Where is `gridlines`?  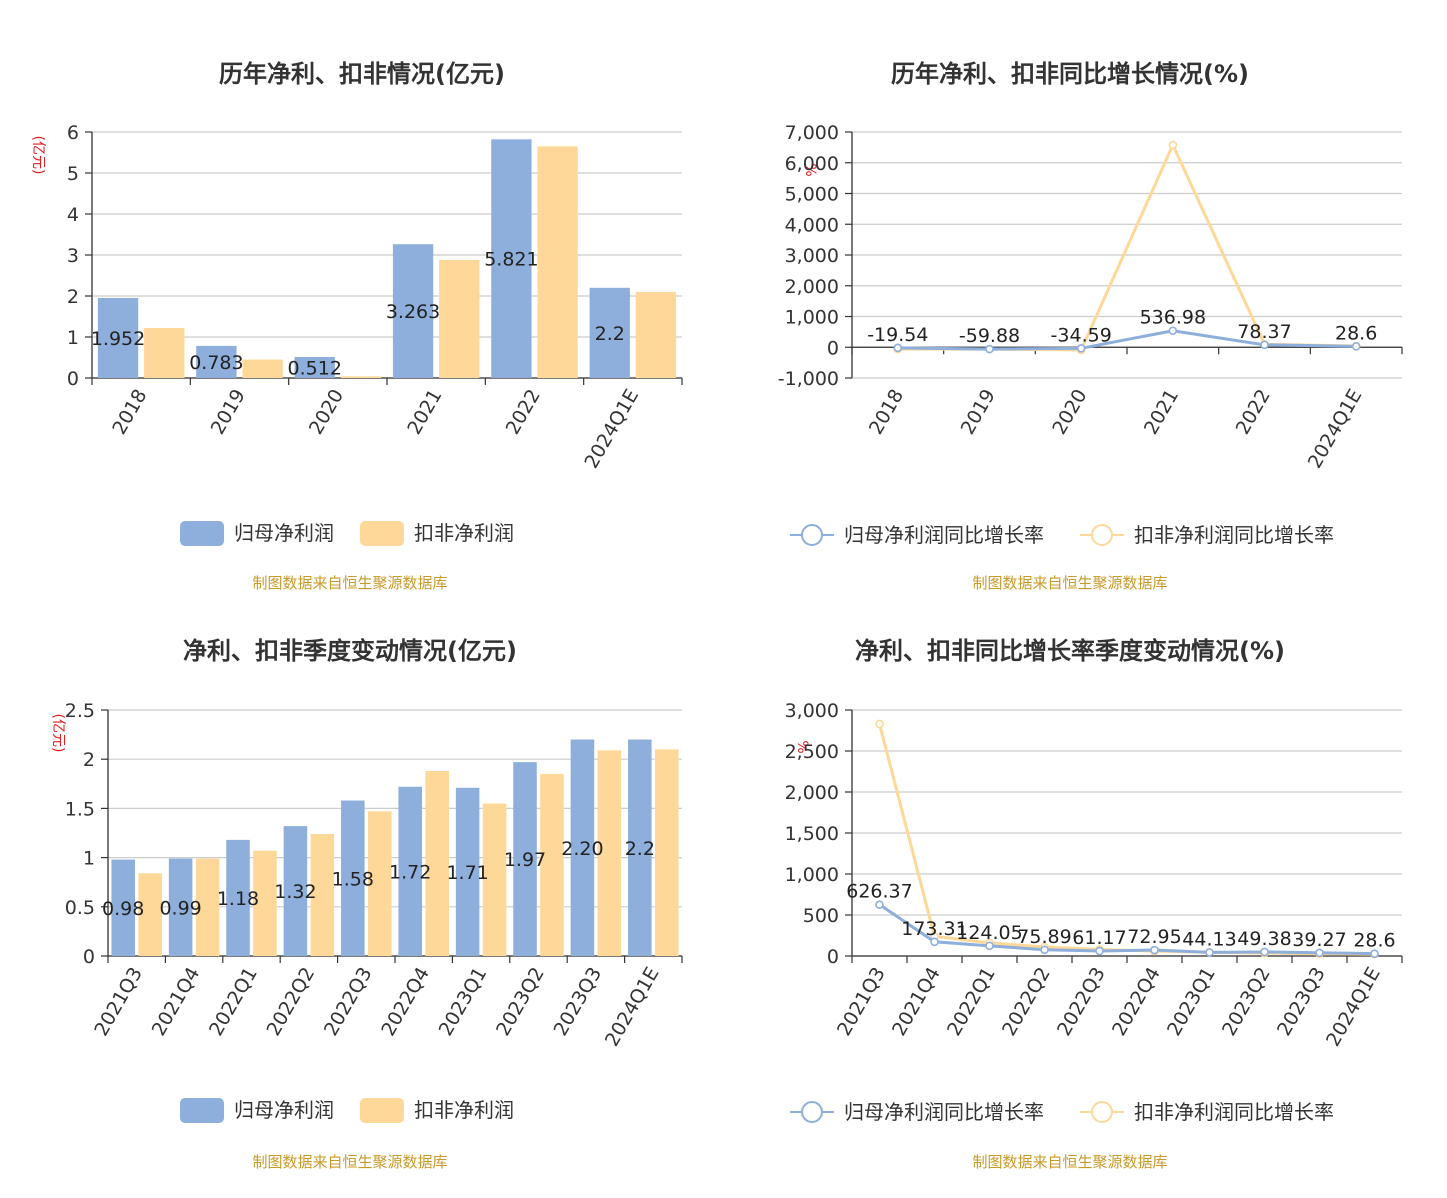
gridlines is located at coordinates (383, 255).